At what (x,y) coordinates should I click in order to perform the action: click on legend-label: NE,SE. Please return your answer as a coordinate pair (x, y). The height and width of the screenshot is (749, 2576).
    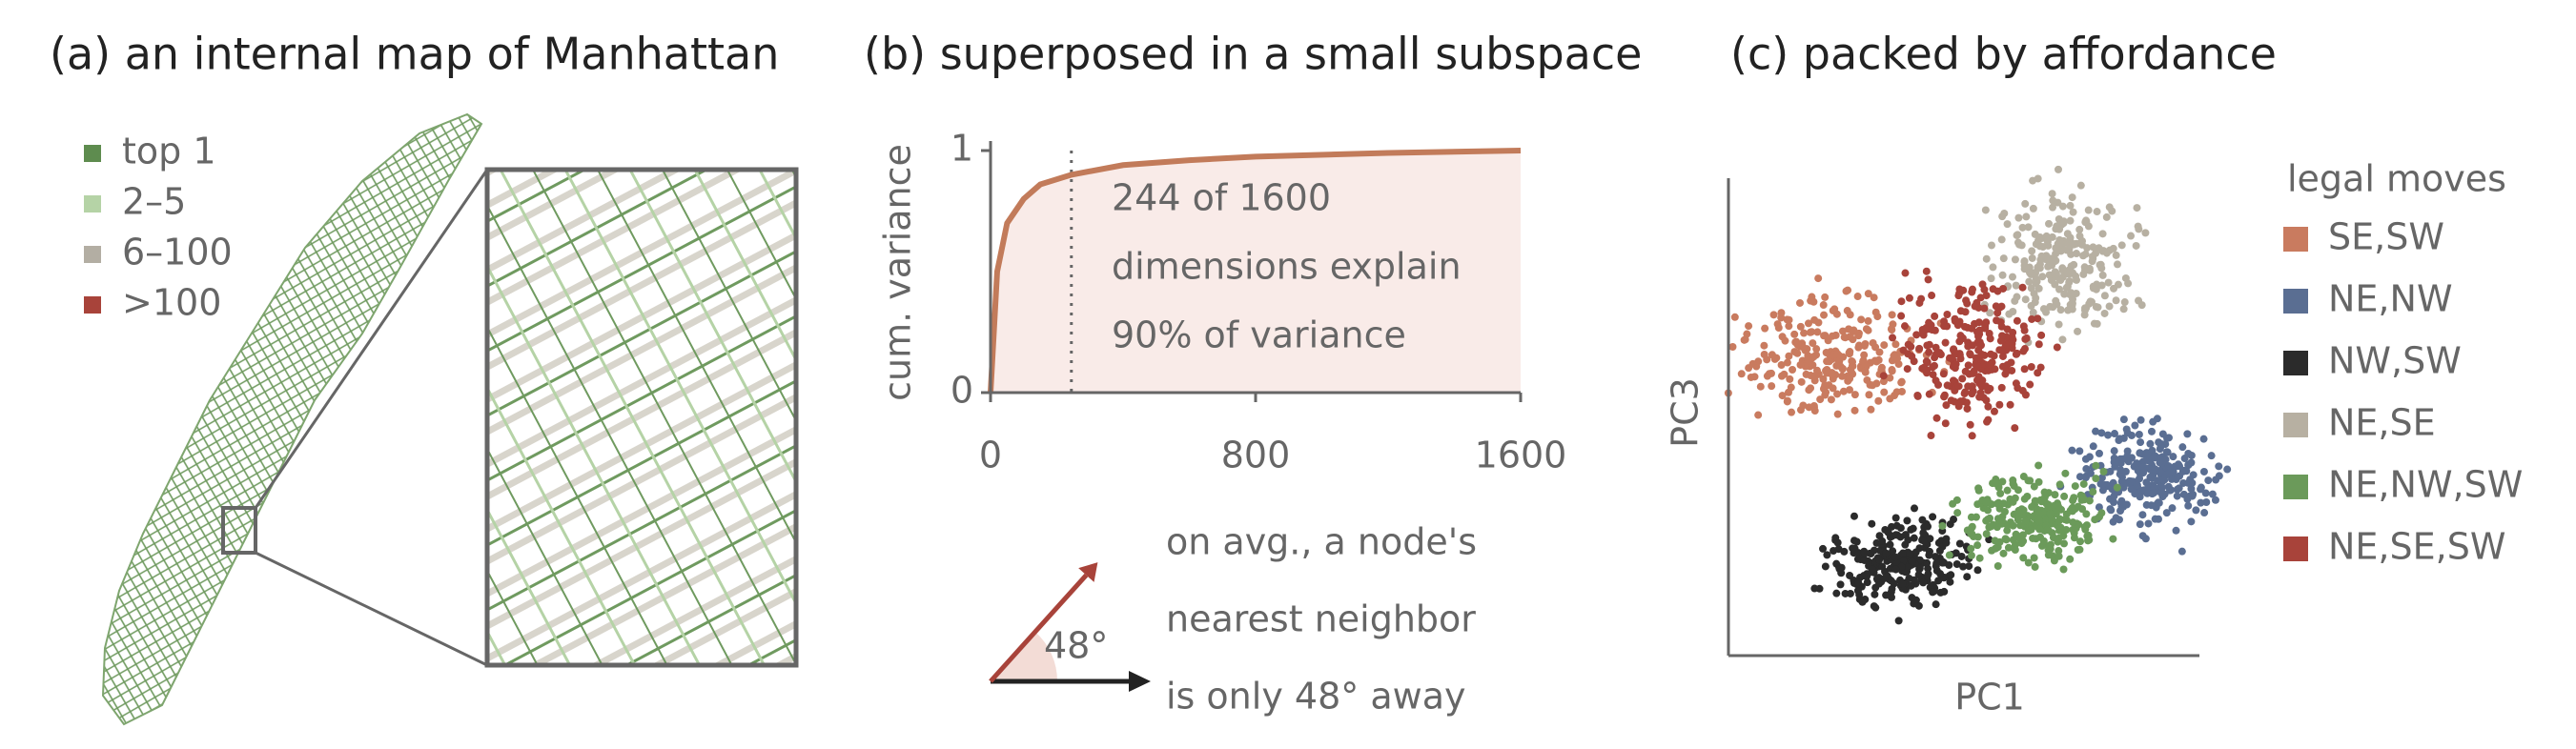
    Looking at the image, I should click on (2382, 423).